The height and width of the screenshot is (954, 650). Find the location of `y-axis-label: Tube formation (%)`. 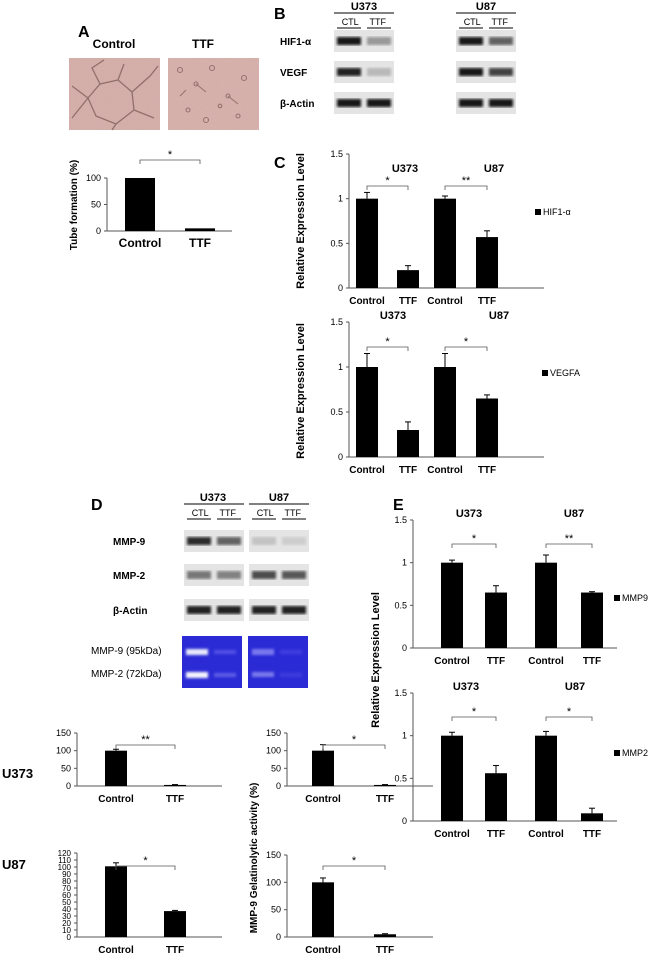

y-axis-label: Tube formation (%) is located at coordinates (74, 205).